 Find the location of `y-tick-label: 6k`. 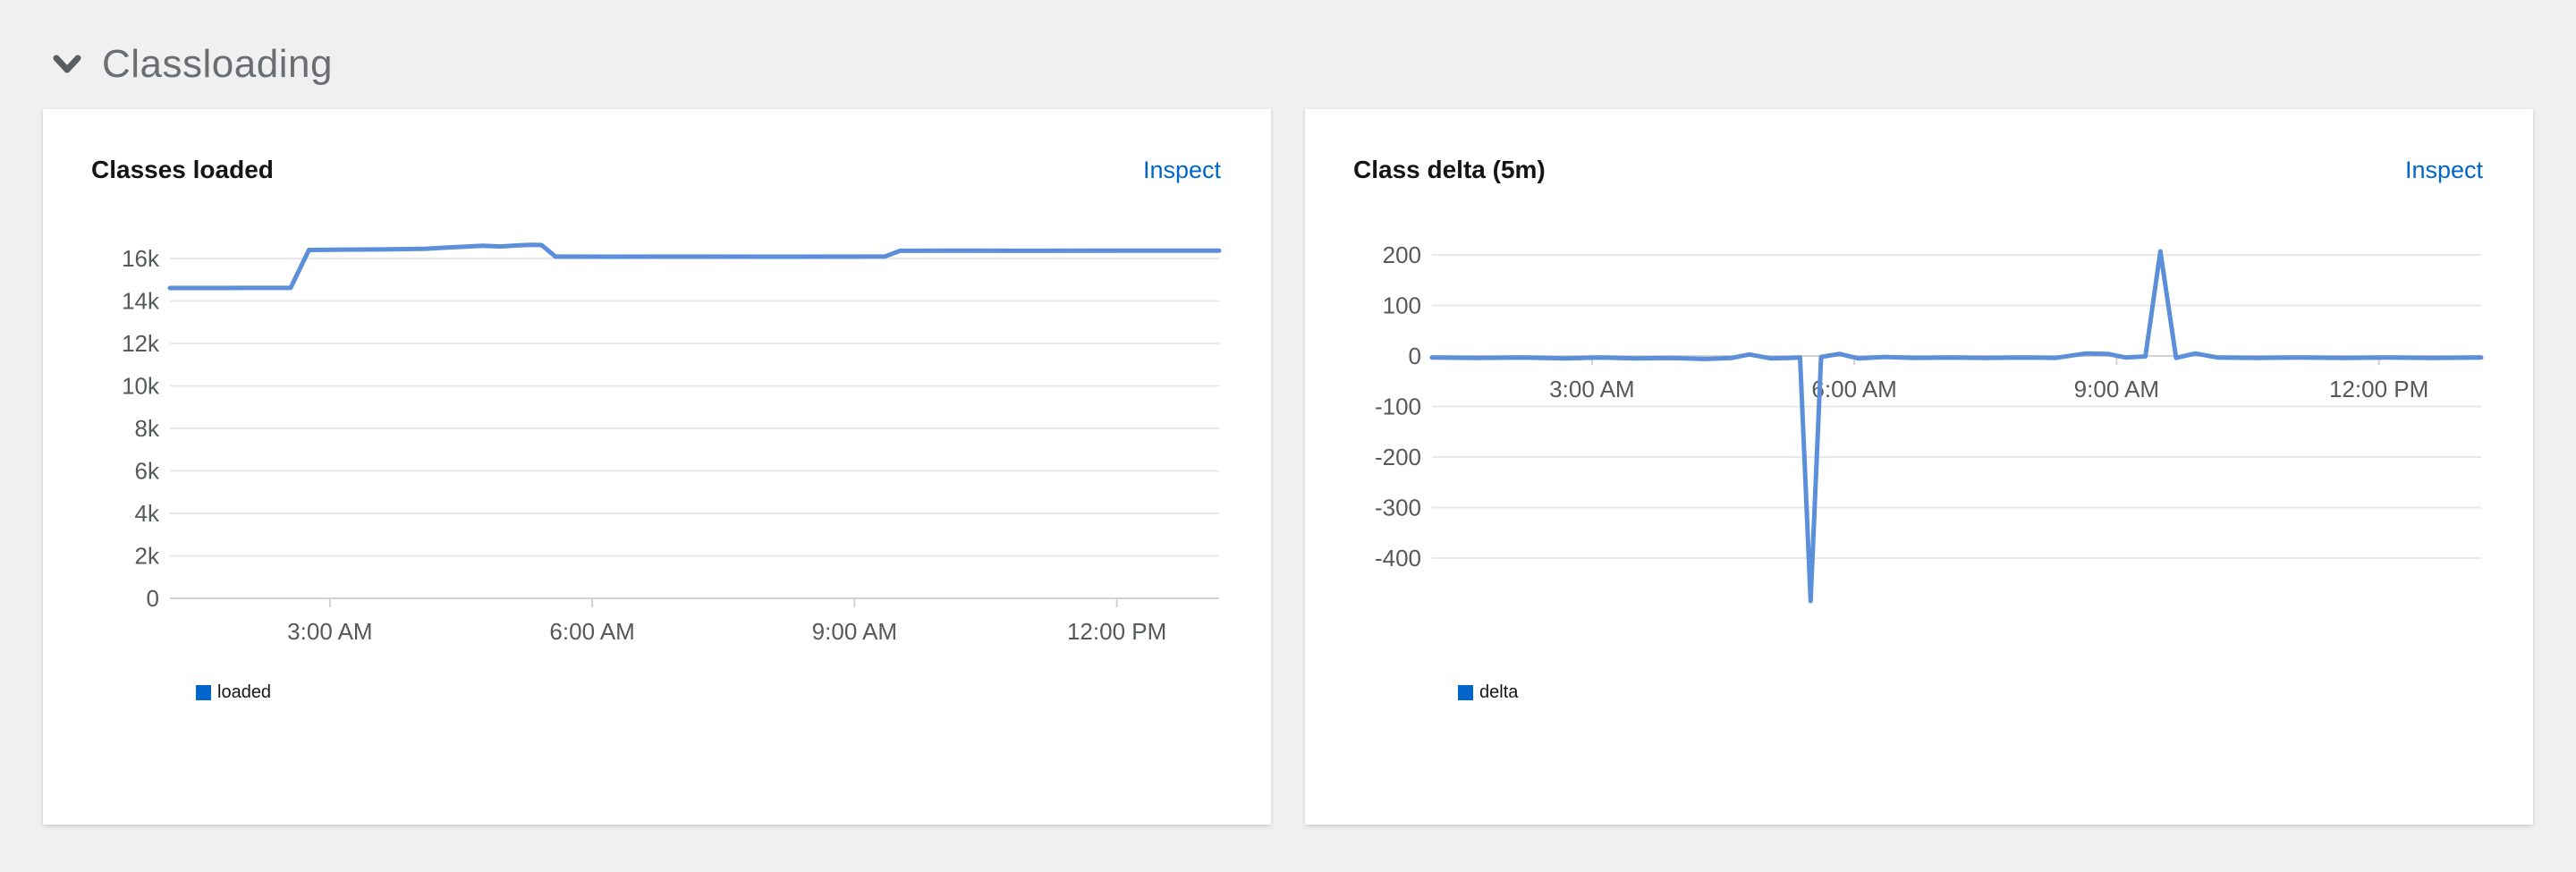

y-tick-label: 6k is located at coordinates (147, 472).